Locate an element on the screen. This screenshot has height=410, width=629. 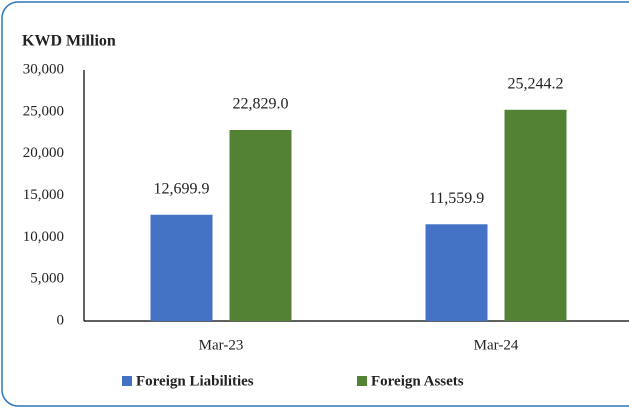
data-label: 11,559.9 is located at coordinates (456, 198).